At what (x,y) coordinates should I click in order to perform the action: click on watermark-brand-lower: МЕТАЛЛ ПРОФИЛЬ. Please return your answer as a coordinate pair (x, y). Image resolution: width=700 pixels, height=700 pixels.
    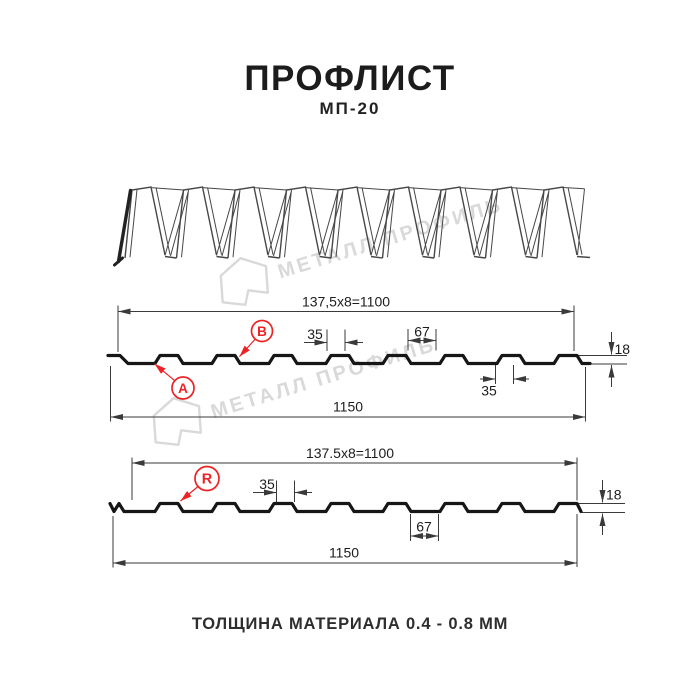
    Looking at the image, I should click on (295, 390).